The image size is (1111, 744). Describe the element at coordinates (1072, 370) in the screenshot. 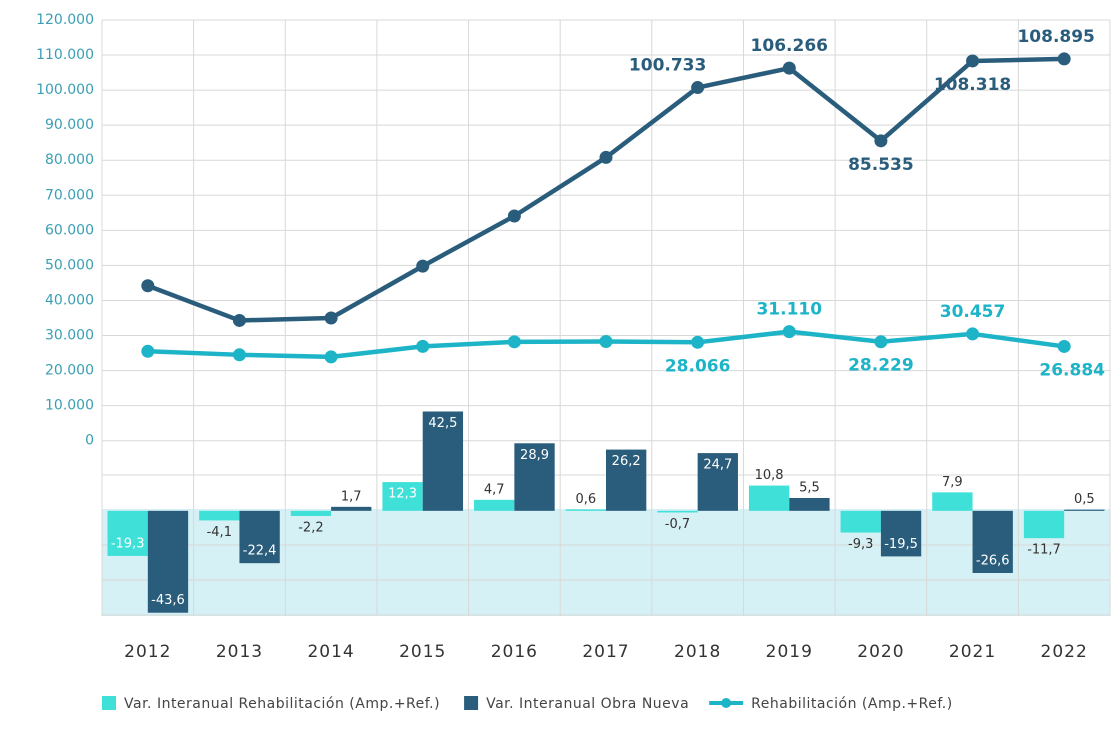

I see `line-label: 26.884` at that location.